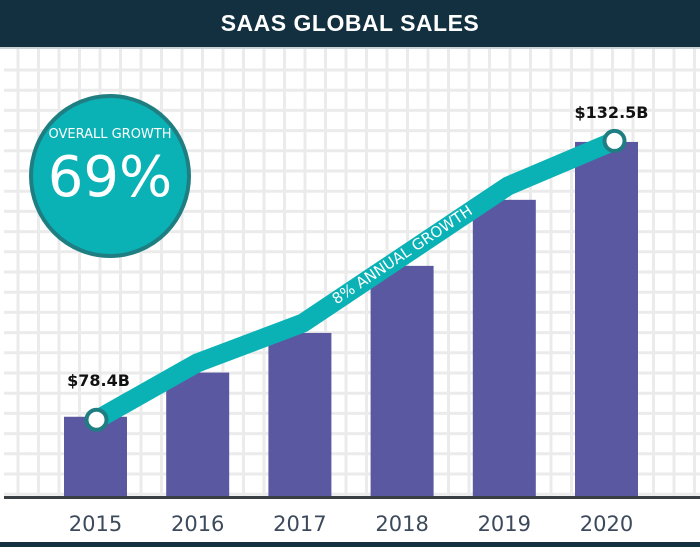 The height and width of the screenshot is (547, 700). I want to click on x-tick-2019: 2019, so click(504, 524).